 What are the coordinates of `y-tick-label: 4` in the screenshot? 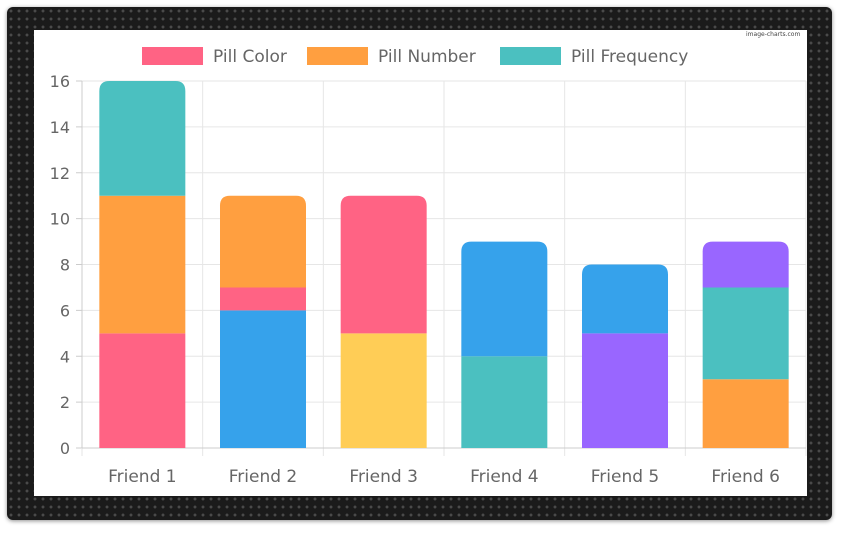 It's located at (65, 356).